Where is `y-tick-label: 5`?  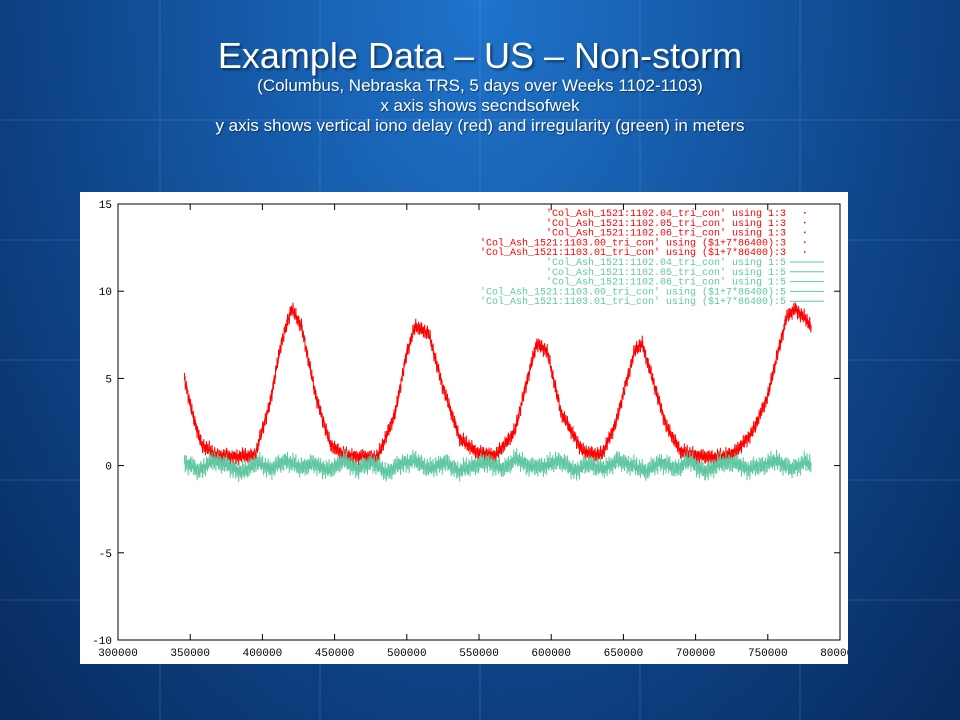 y-tick-label: 5 is located at coordinates (108, 380).